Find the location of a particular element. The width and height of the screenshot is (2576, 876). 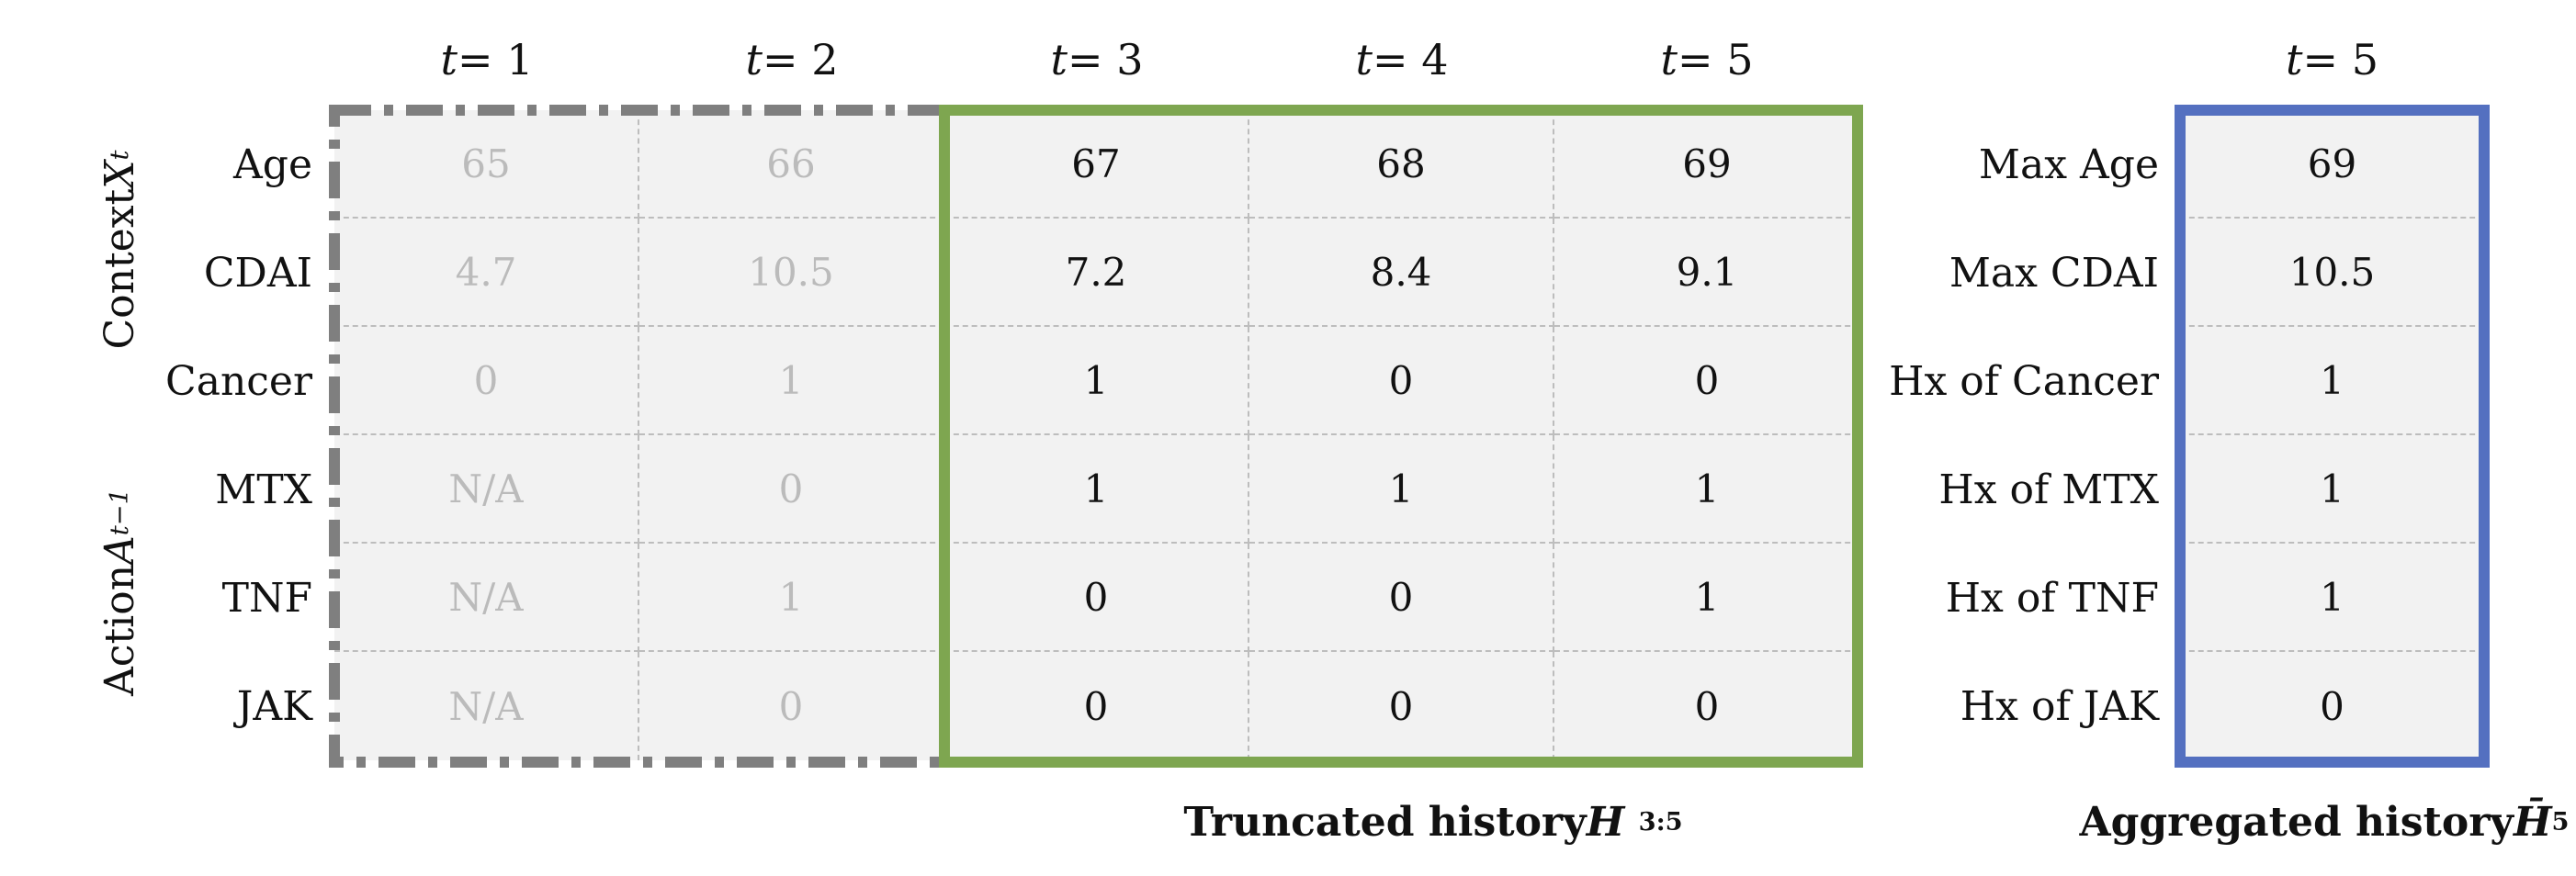

agg-cell: 69 is located at coordinates (2332, 164).